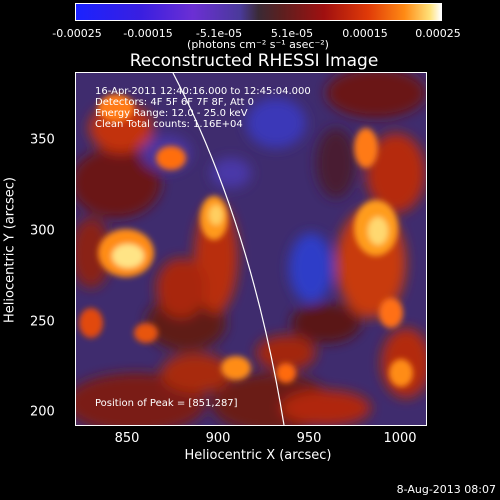  Describe the element at coordinates (258, 44) in the screenshot. I see `colorbar-units: (photons cm⁻² s⁻¹ asec⁻²)` at that location.